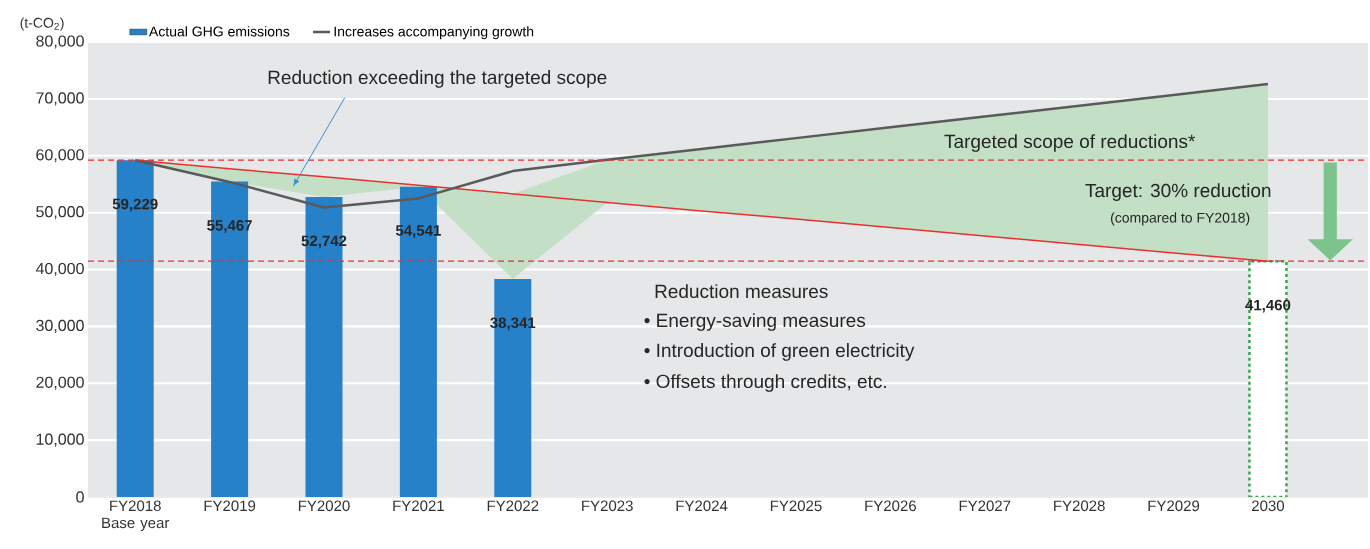 Image resolution: width=1370 pixels, height=549 pixels. What do you see at coordinates (779, 352) in the screenshot?
I see `annotation: • Introduction of green electricity` at bounding box center [779, 352].